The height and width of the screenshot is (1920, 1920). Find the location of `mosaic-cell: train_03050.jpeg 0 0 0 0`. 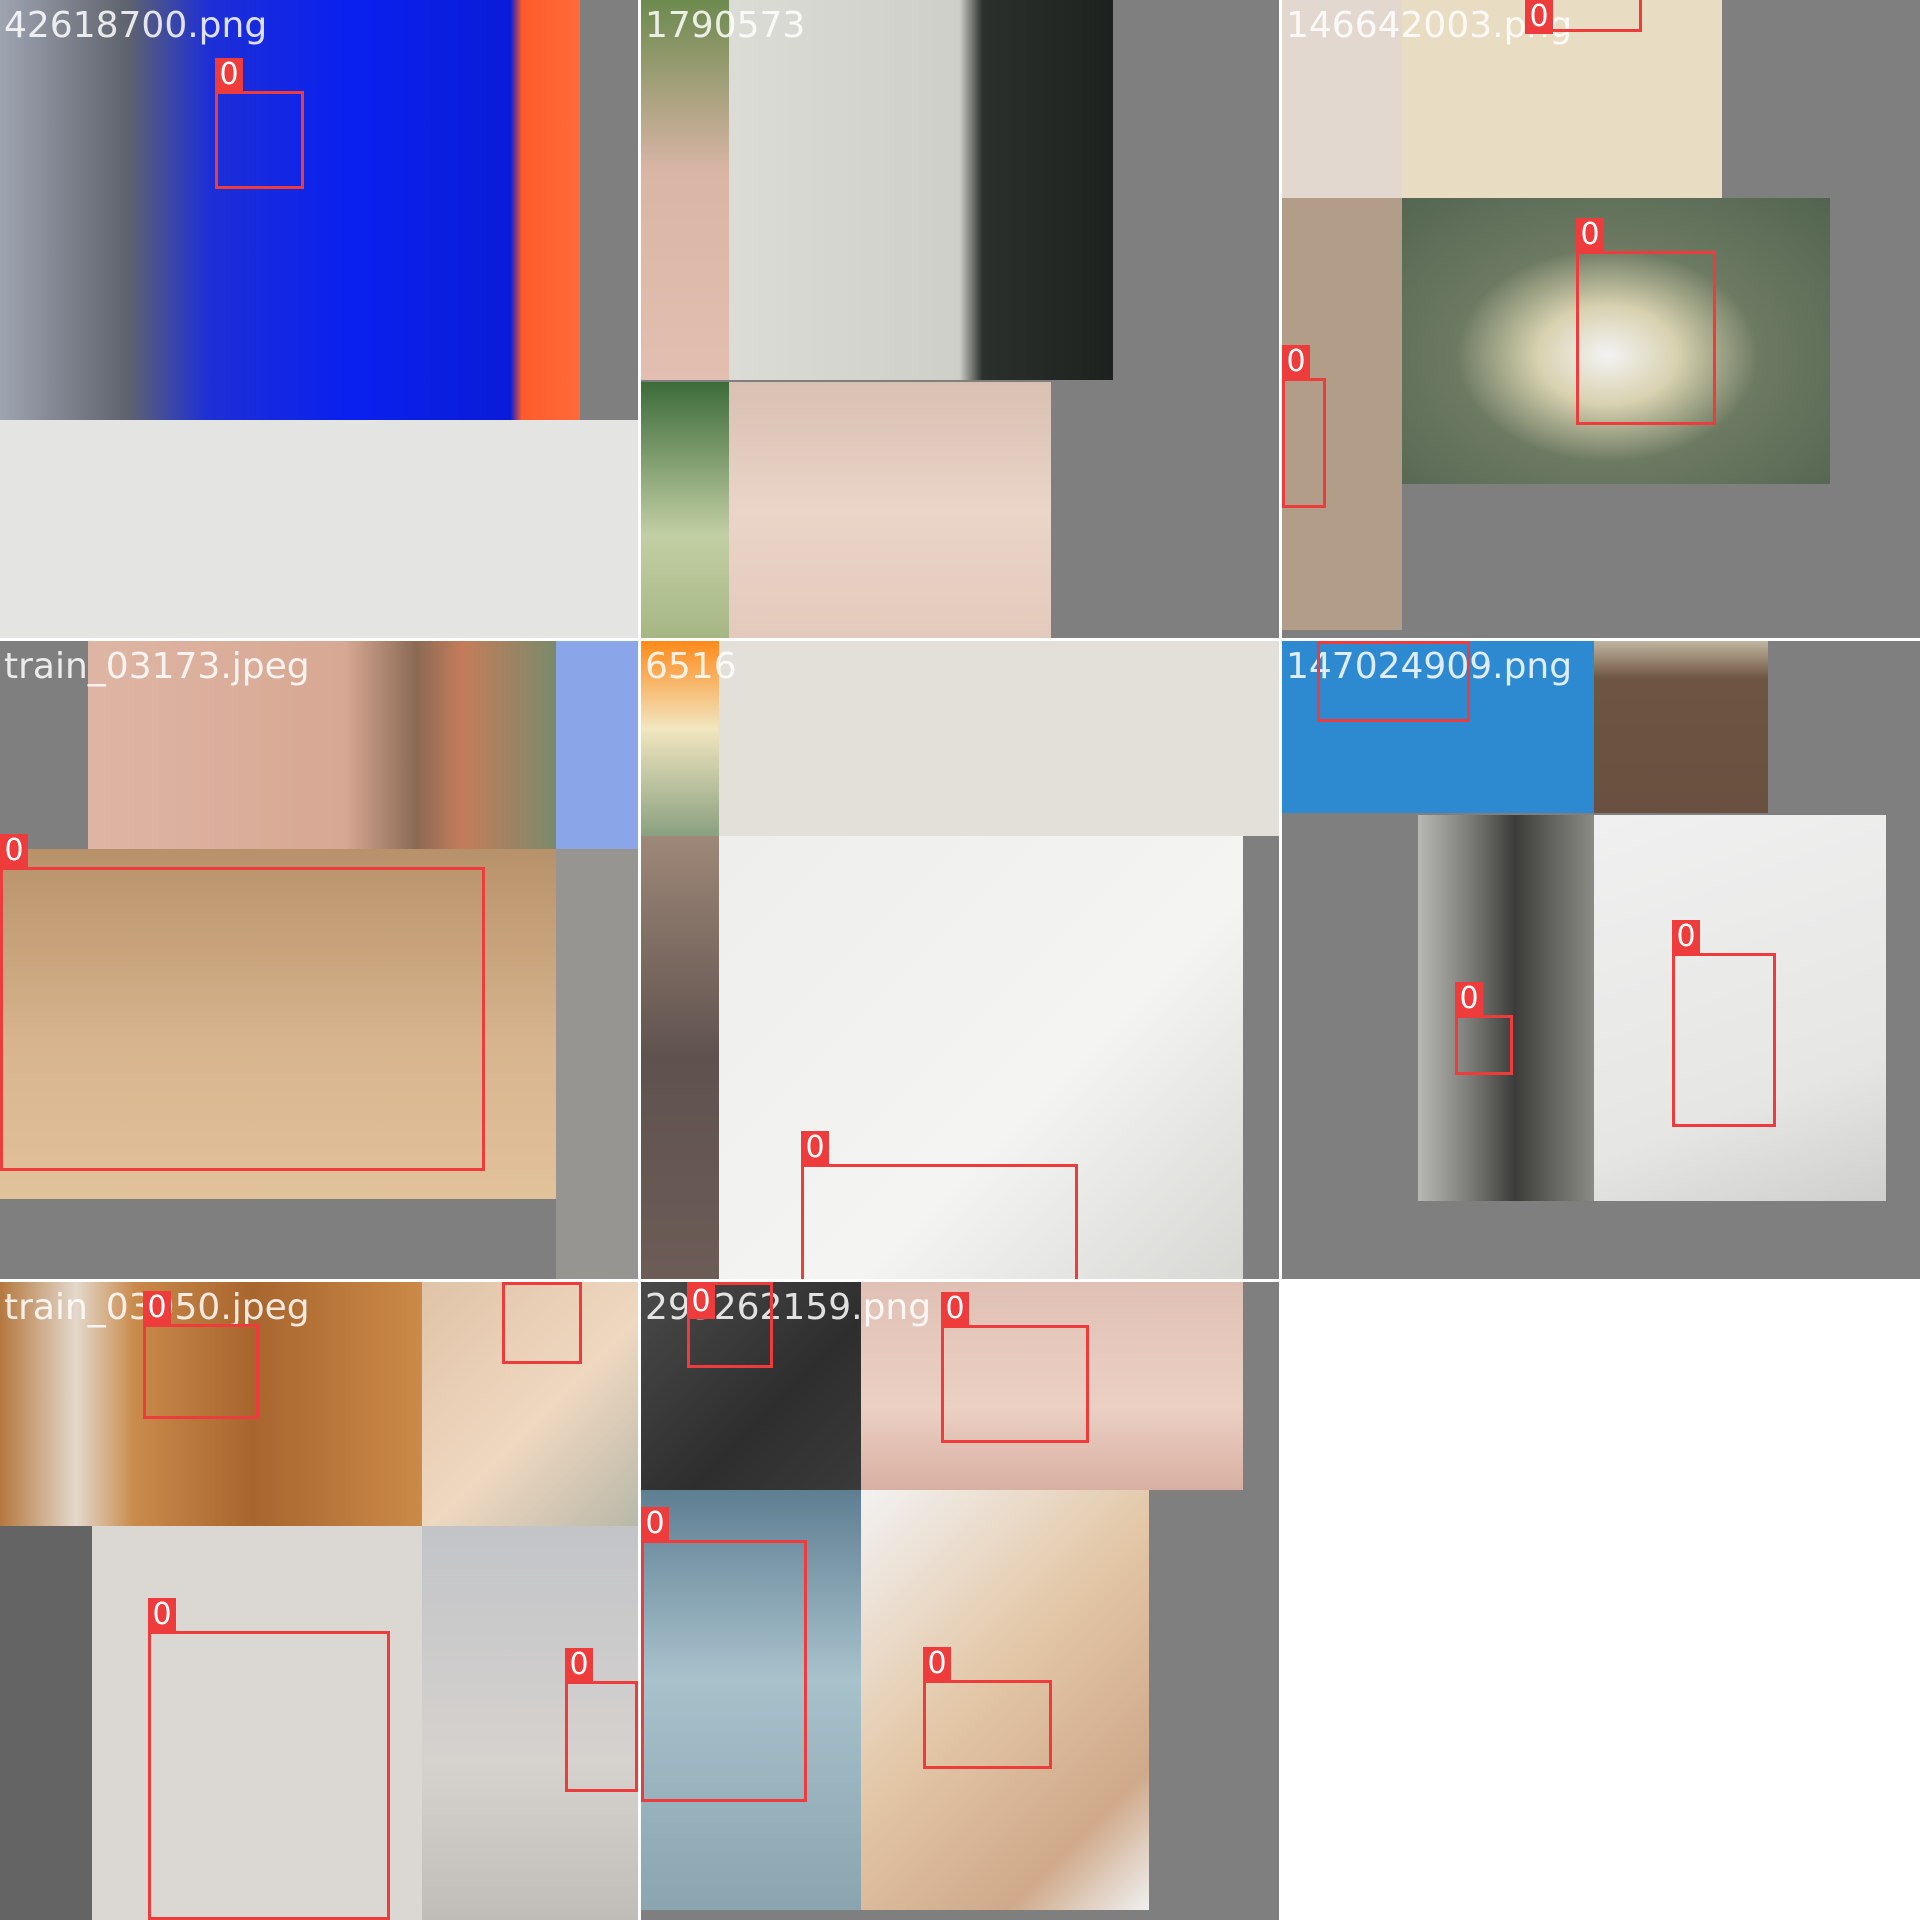

mosaic-cell: train_03050.jpeg 0 0 0 0 is located at coordinates (319, 1601).